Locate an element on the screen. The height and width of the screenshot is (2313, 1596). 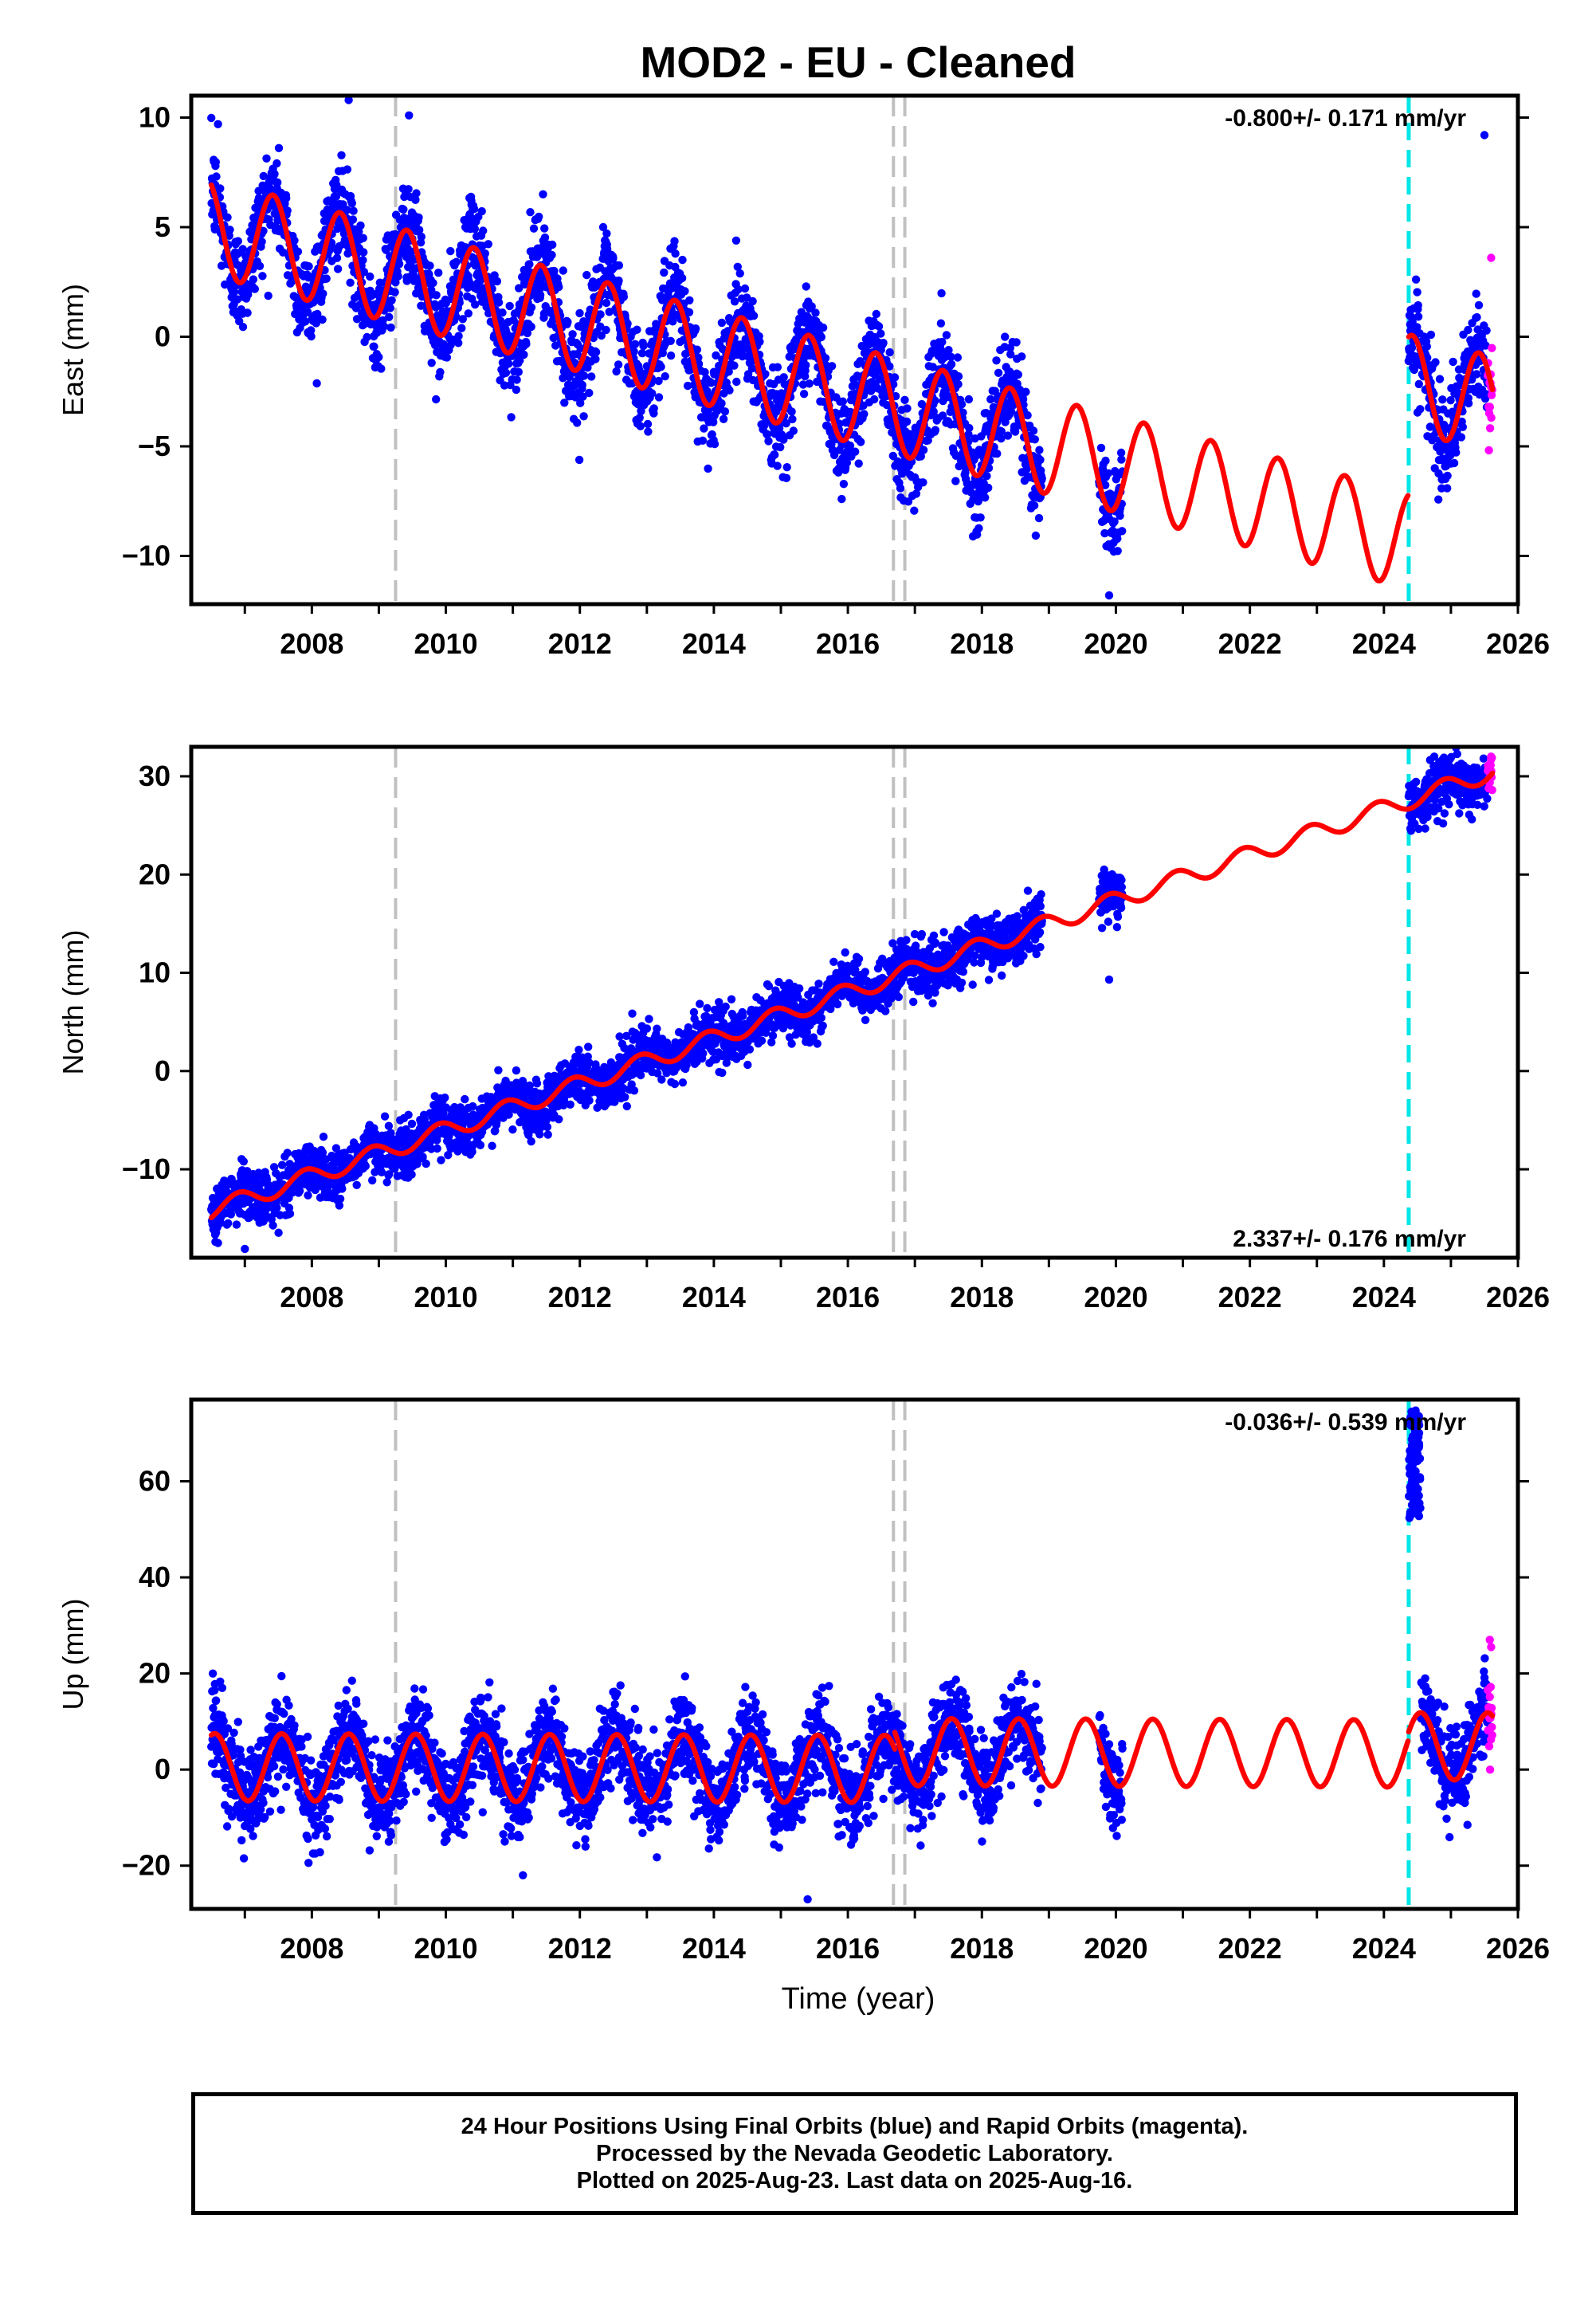
east-x-tick-label: 2018 is located at coordinates (982, 643).